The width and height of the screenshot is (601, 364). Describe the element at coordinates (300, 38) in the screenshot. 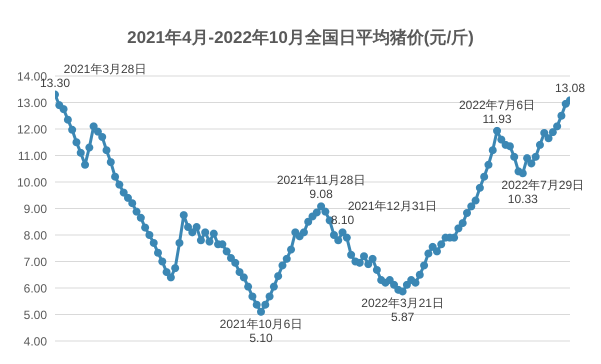

I see `chart-title: 2021年4月-2022年10月全国日平均猪价(元/斤)` at that location.